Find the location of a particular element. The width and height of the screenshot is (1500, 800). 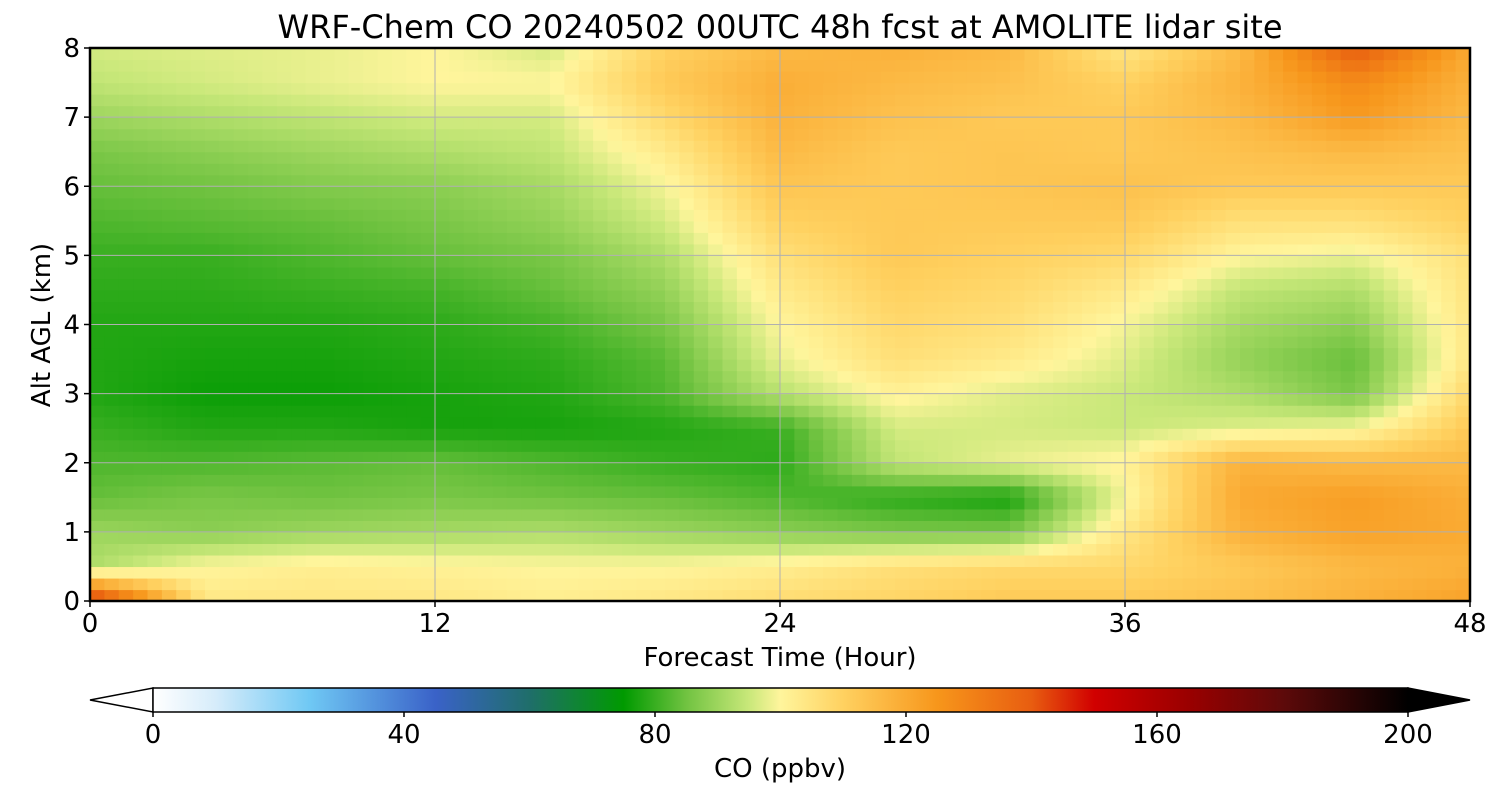

y-tick-label: 6 is located at coordinates (71, 187).